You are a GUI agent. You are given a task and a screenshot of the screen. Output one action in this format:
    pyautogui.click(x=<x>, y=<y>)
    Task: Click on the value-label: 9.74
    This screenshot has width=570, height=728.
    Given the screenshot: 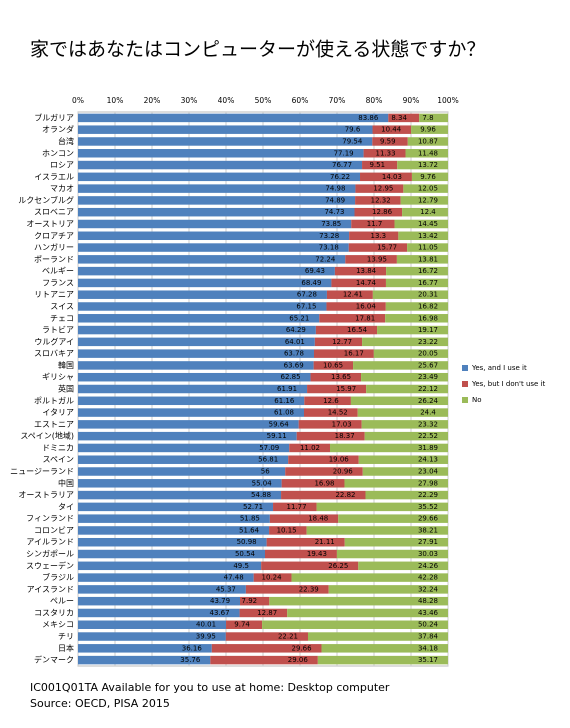 What is the action you would take?
    pyautogui.click(x=242, y=625)
    